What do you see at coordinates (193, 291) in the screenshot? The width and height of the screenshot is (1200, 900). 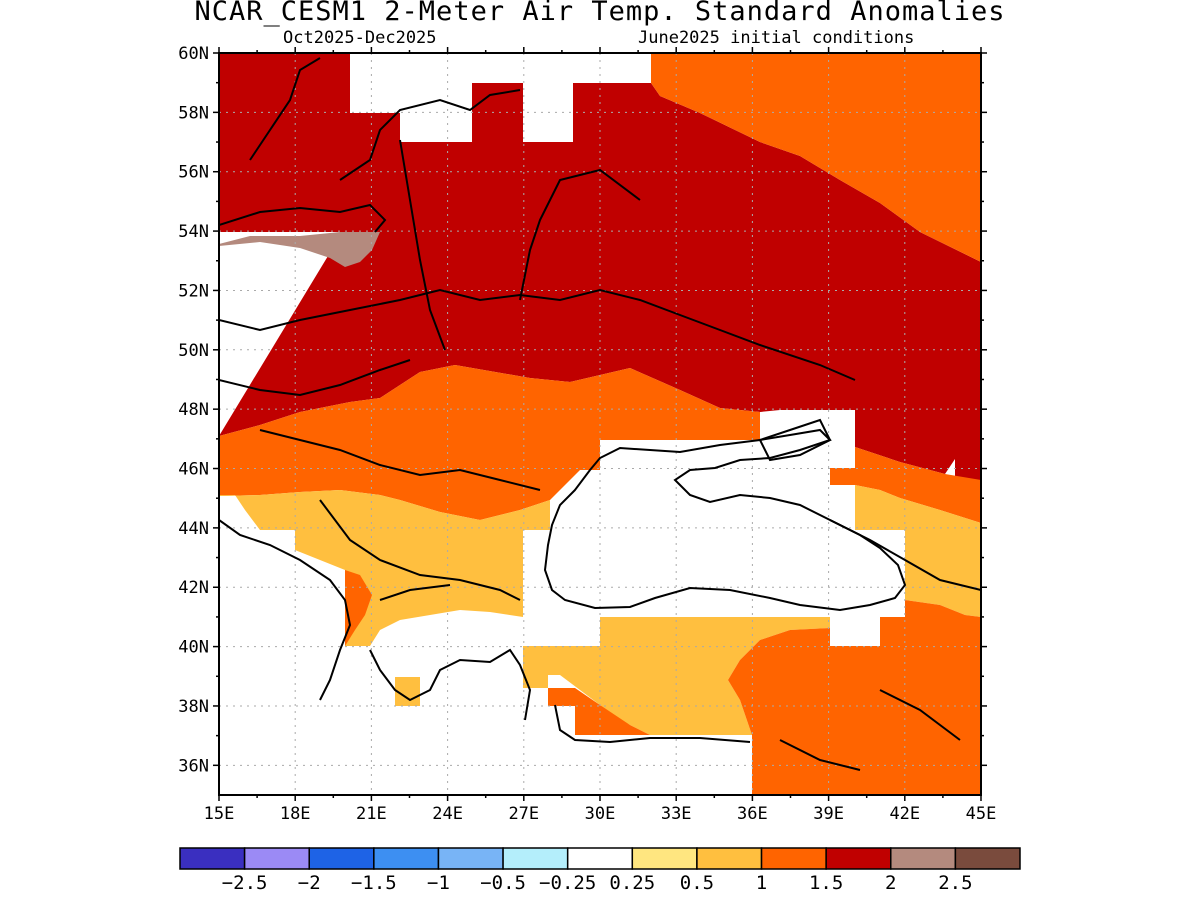 I see `lat-label: 52N` at bounding box center [193, 291].